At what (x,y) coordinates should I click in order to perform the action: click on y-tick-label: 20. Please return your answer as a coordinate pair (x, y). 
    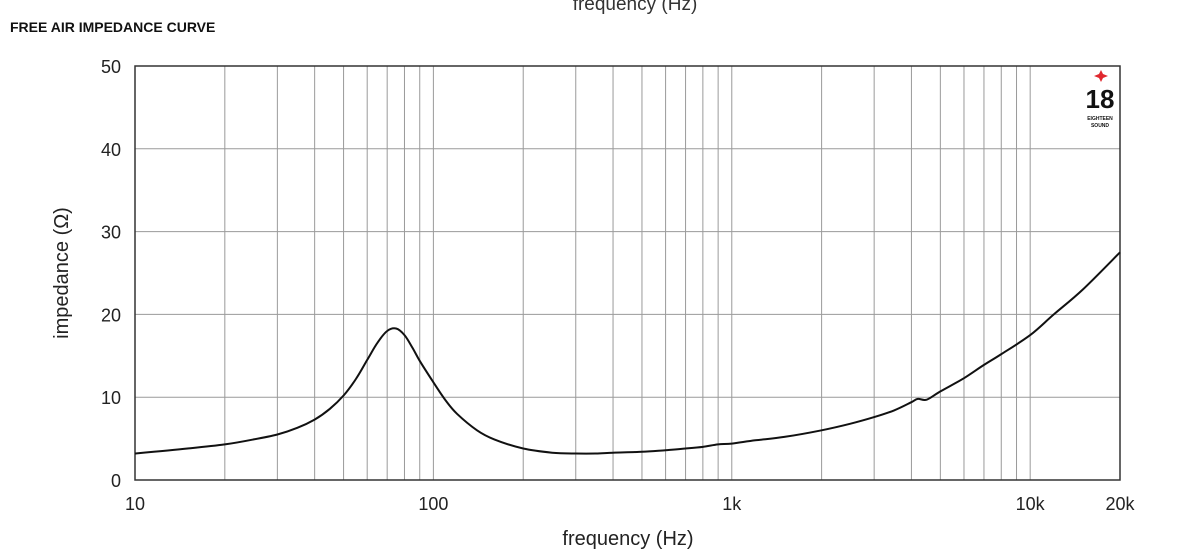
    Looking at the image, I should click on (111, 315).